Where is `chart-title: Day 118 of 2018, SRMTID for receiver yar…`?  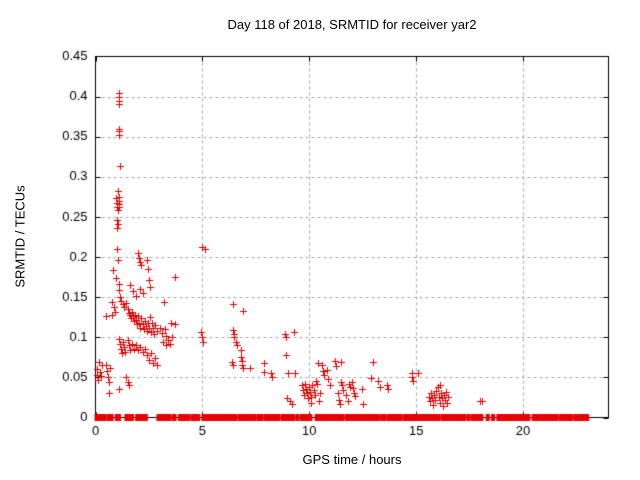 chart-title: Day 118 of 2018, SRMTID for receiver yar… is located at coordinates (352, 24).